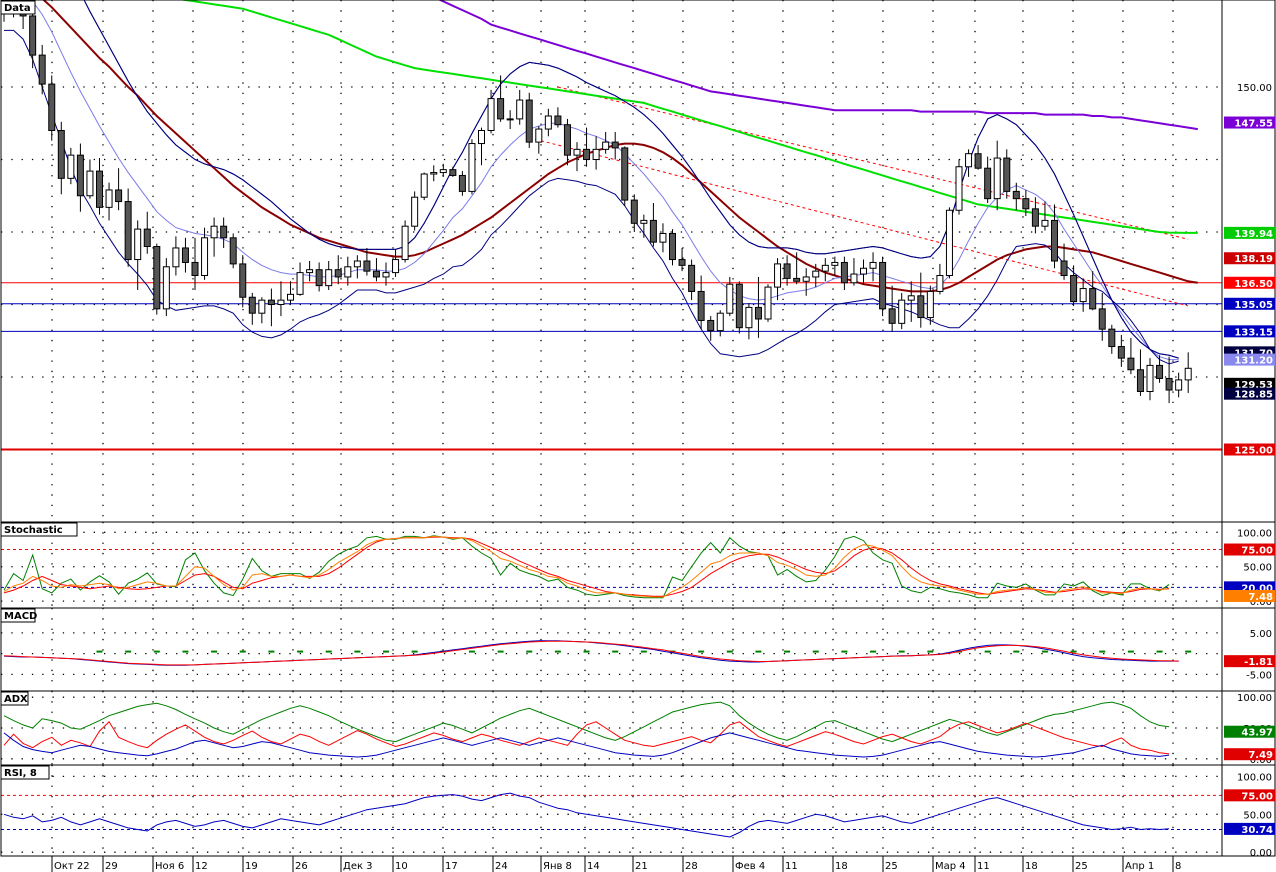  What do you see at coordinates (691, 866) in the screenshot?
I see `x-tick-label: 28` at bounding box center [691, 866].